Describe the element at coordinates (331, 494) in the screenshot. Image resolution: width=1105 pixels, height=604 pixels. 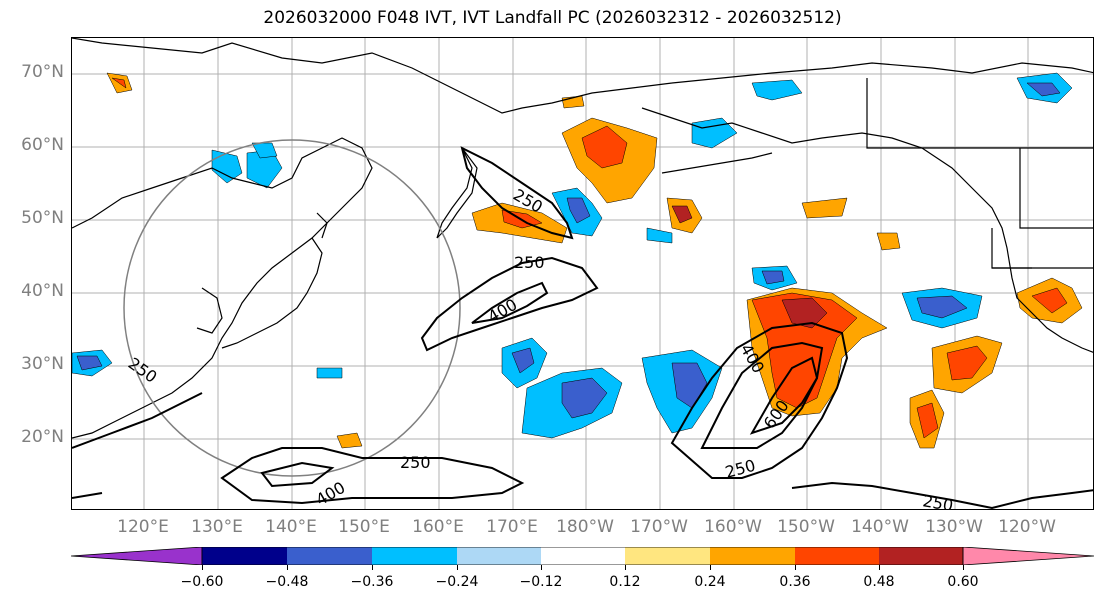
I see `contour-label: 400` at that location.